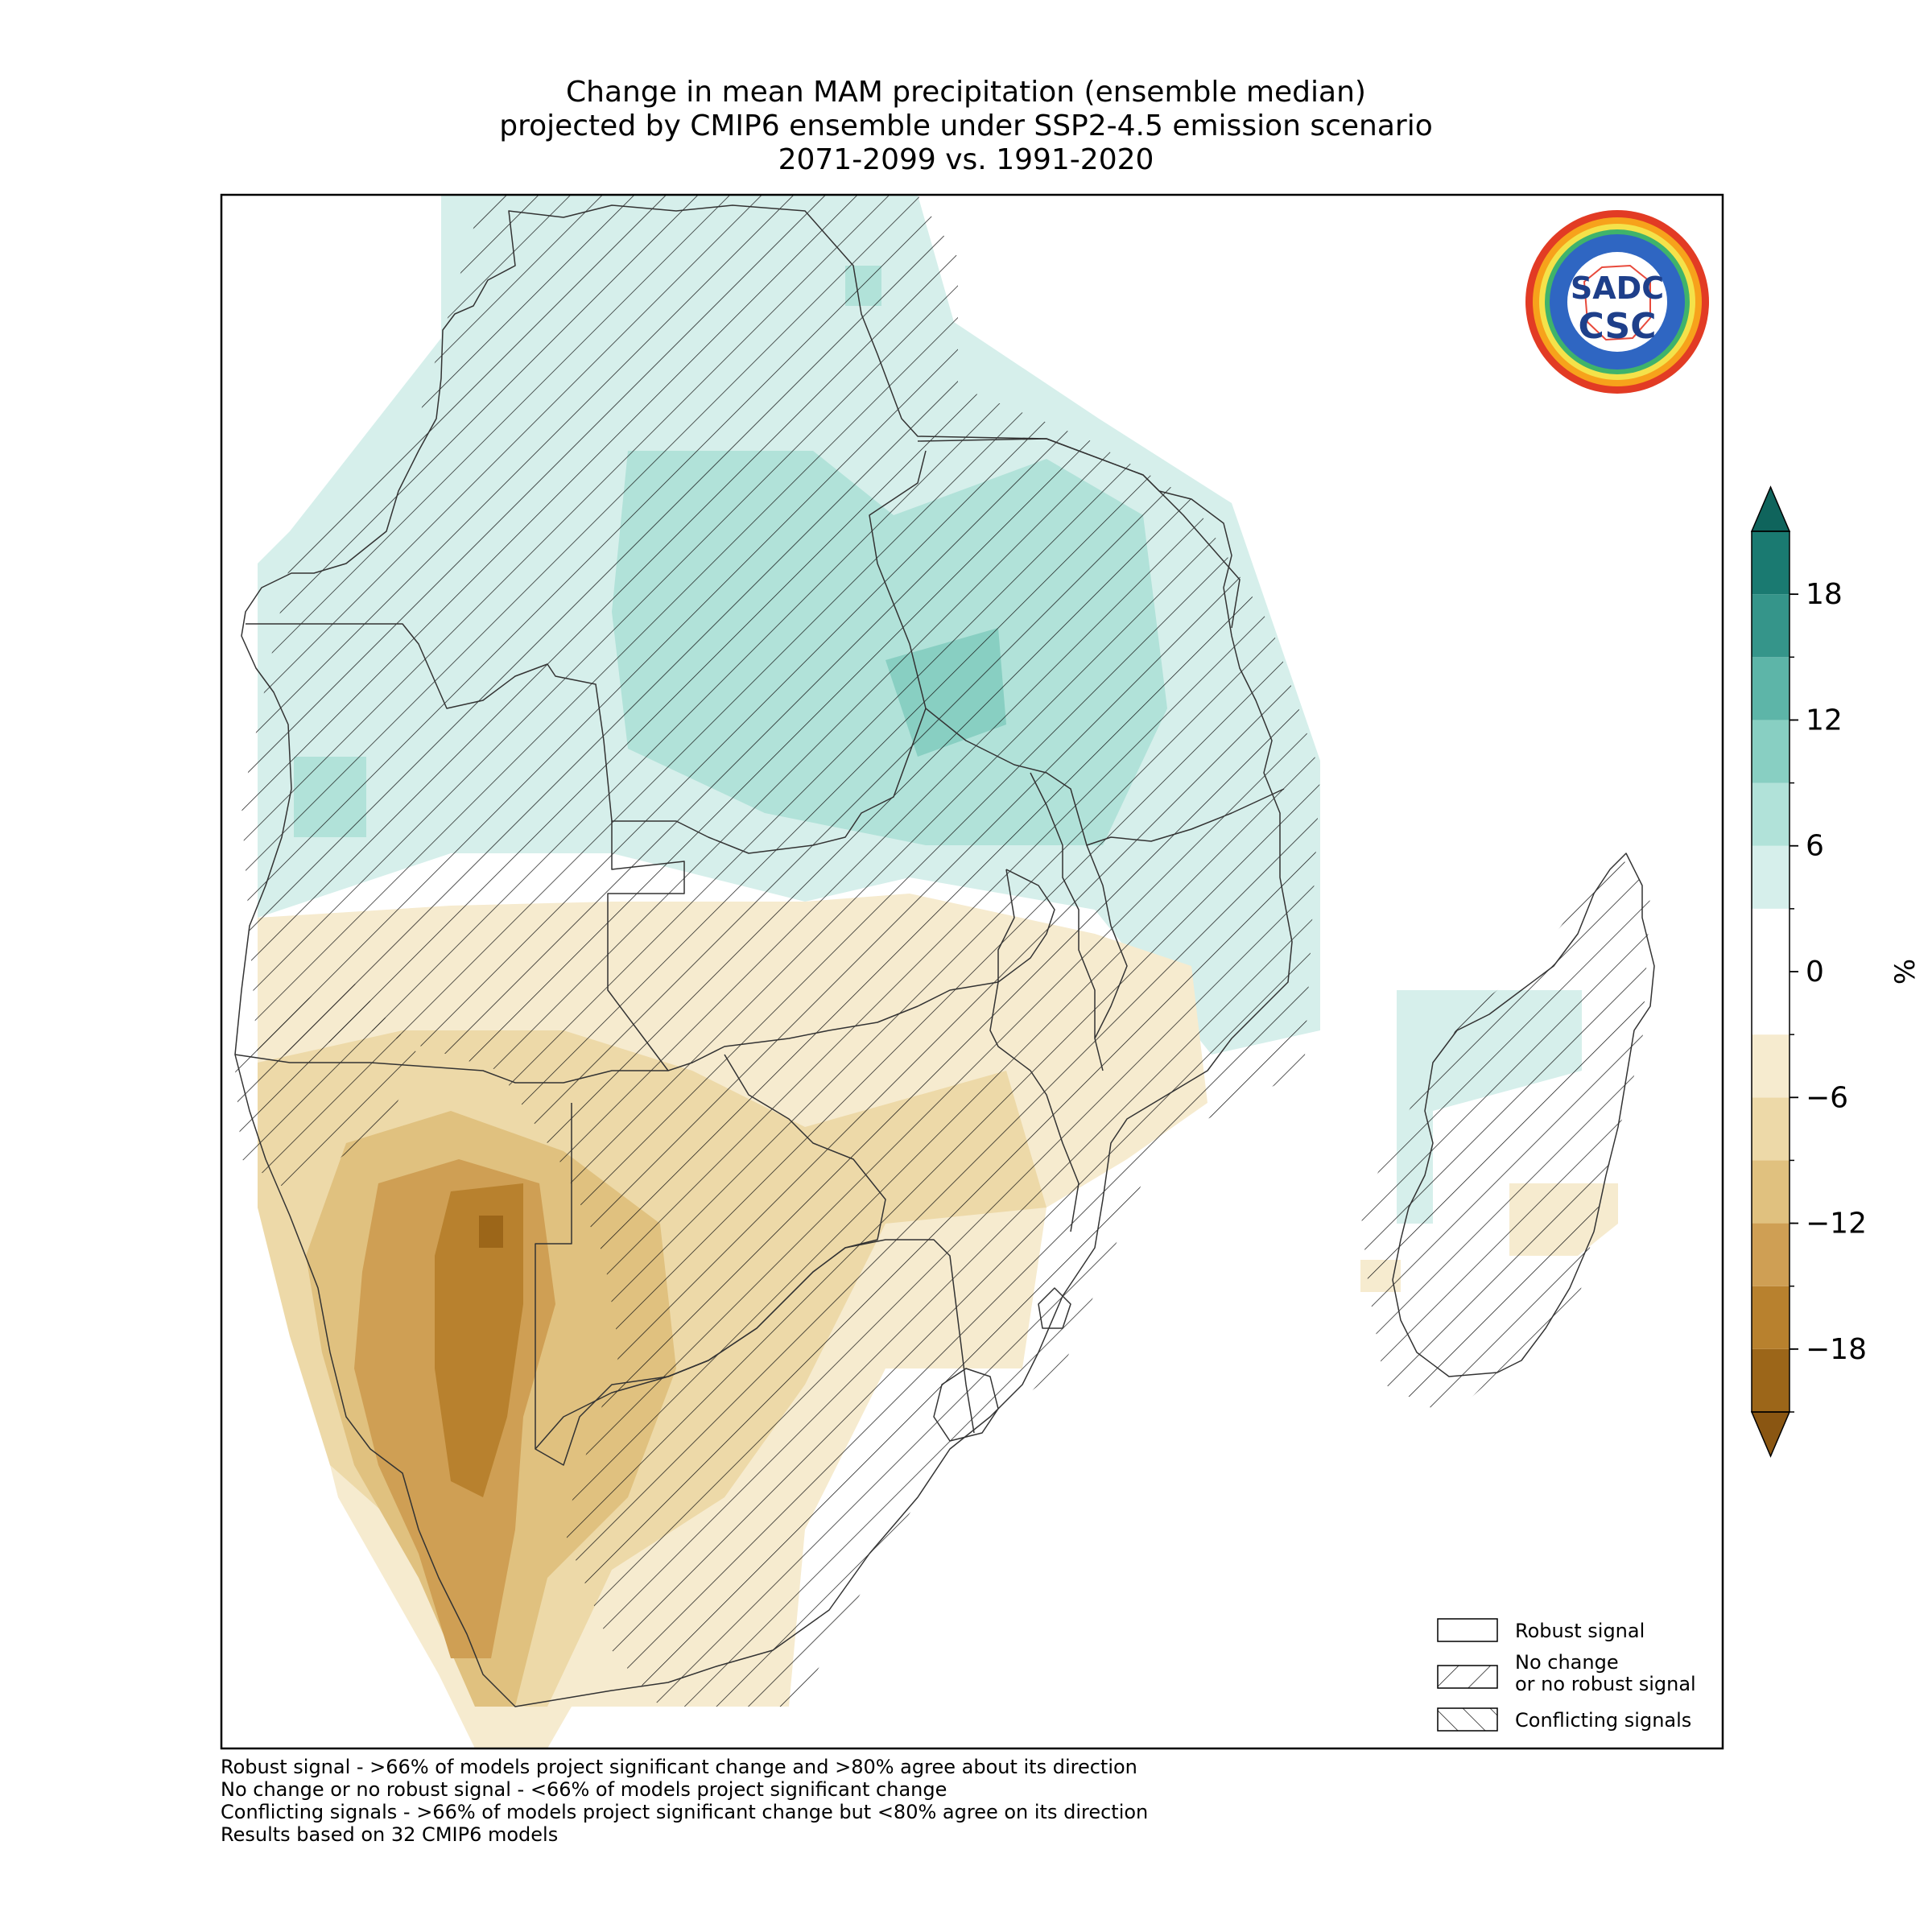  I want to click on border-eswatini, so click(1054, 1308).